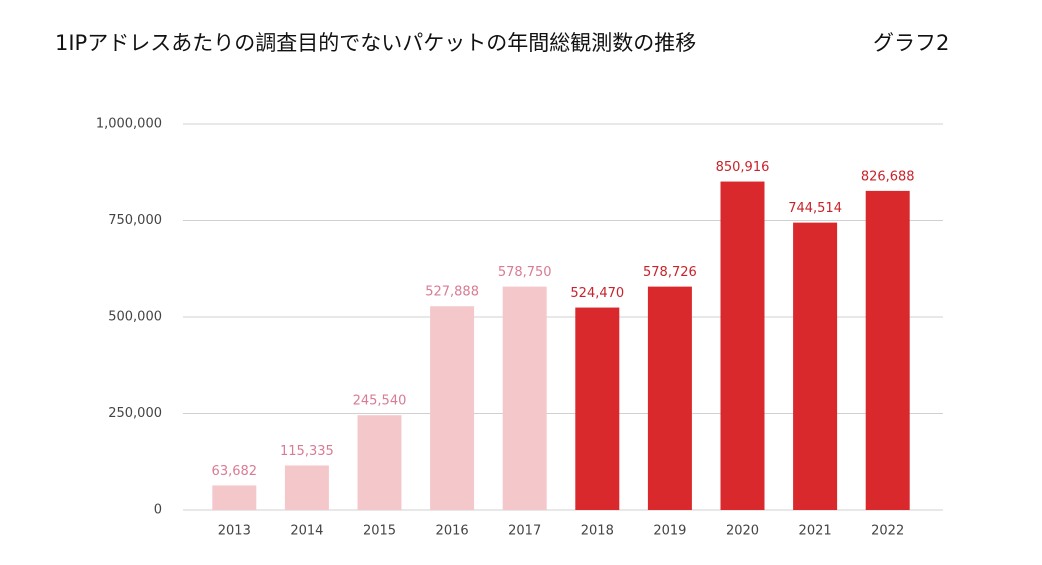 The height and width of the screenshot is (565, 1042). What do you see at coordinates (306, 531) in the screenshot?
I see `x-tick-label: 2014` at bounding box center [306, 531].